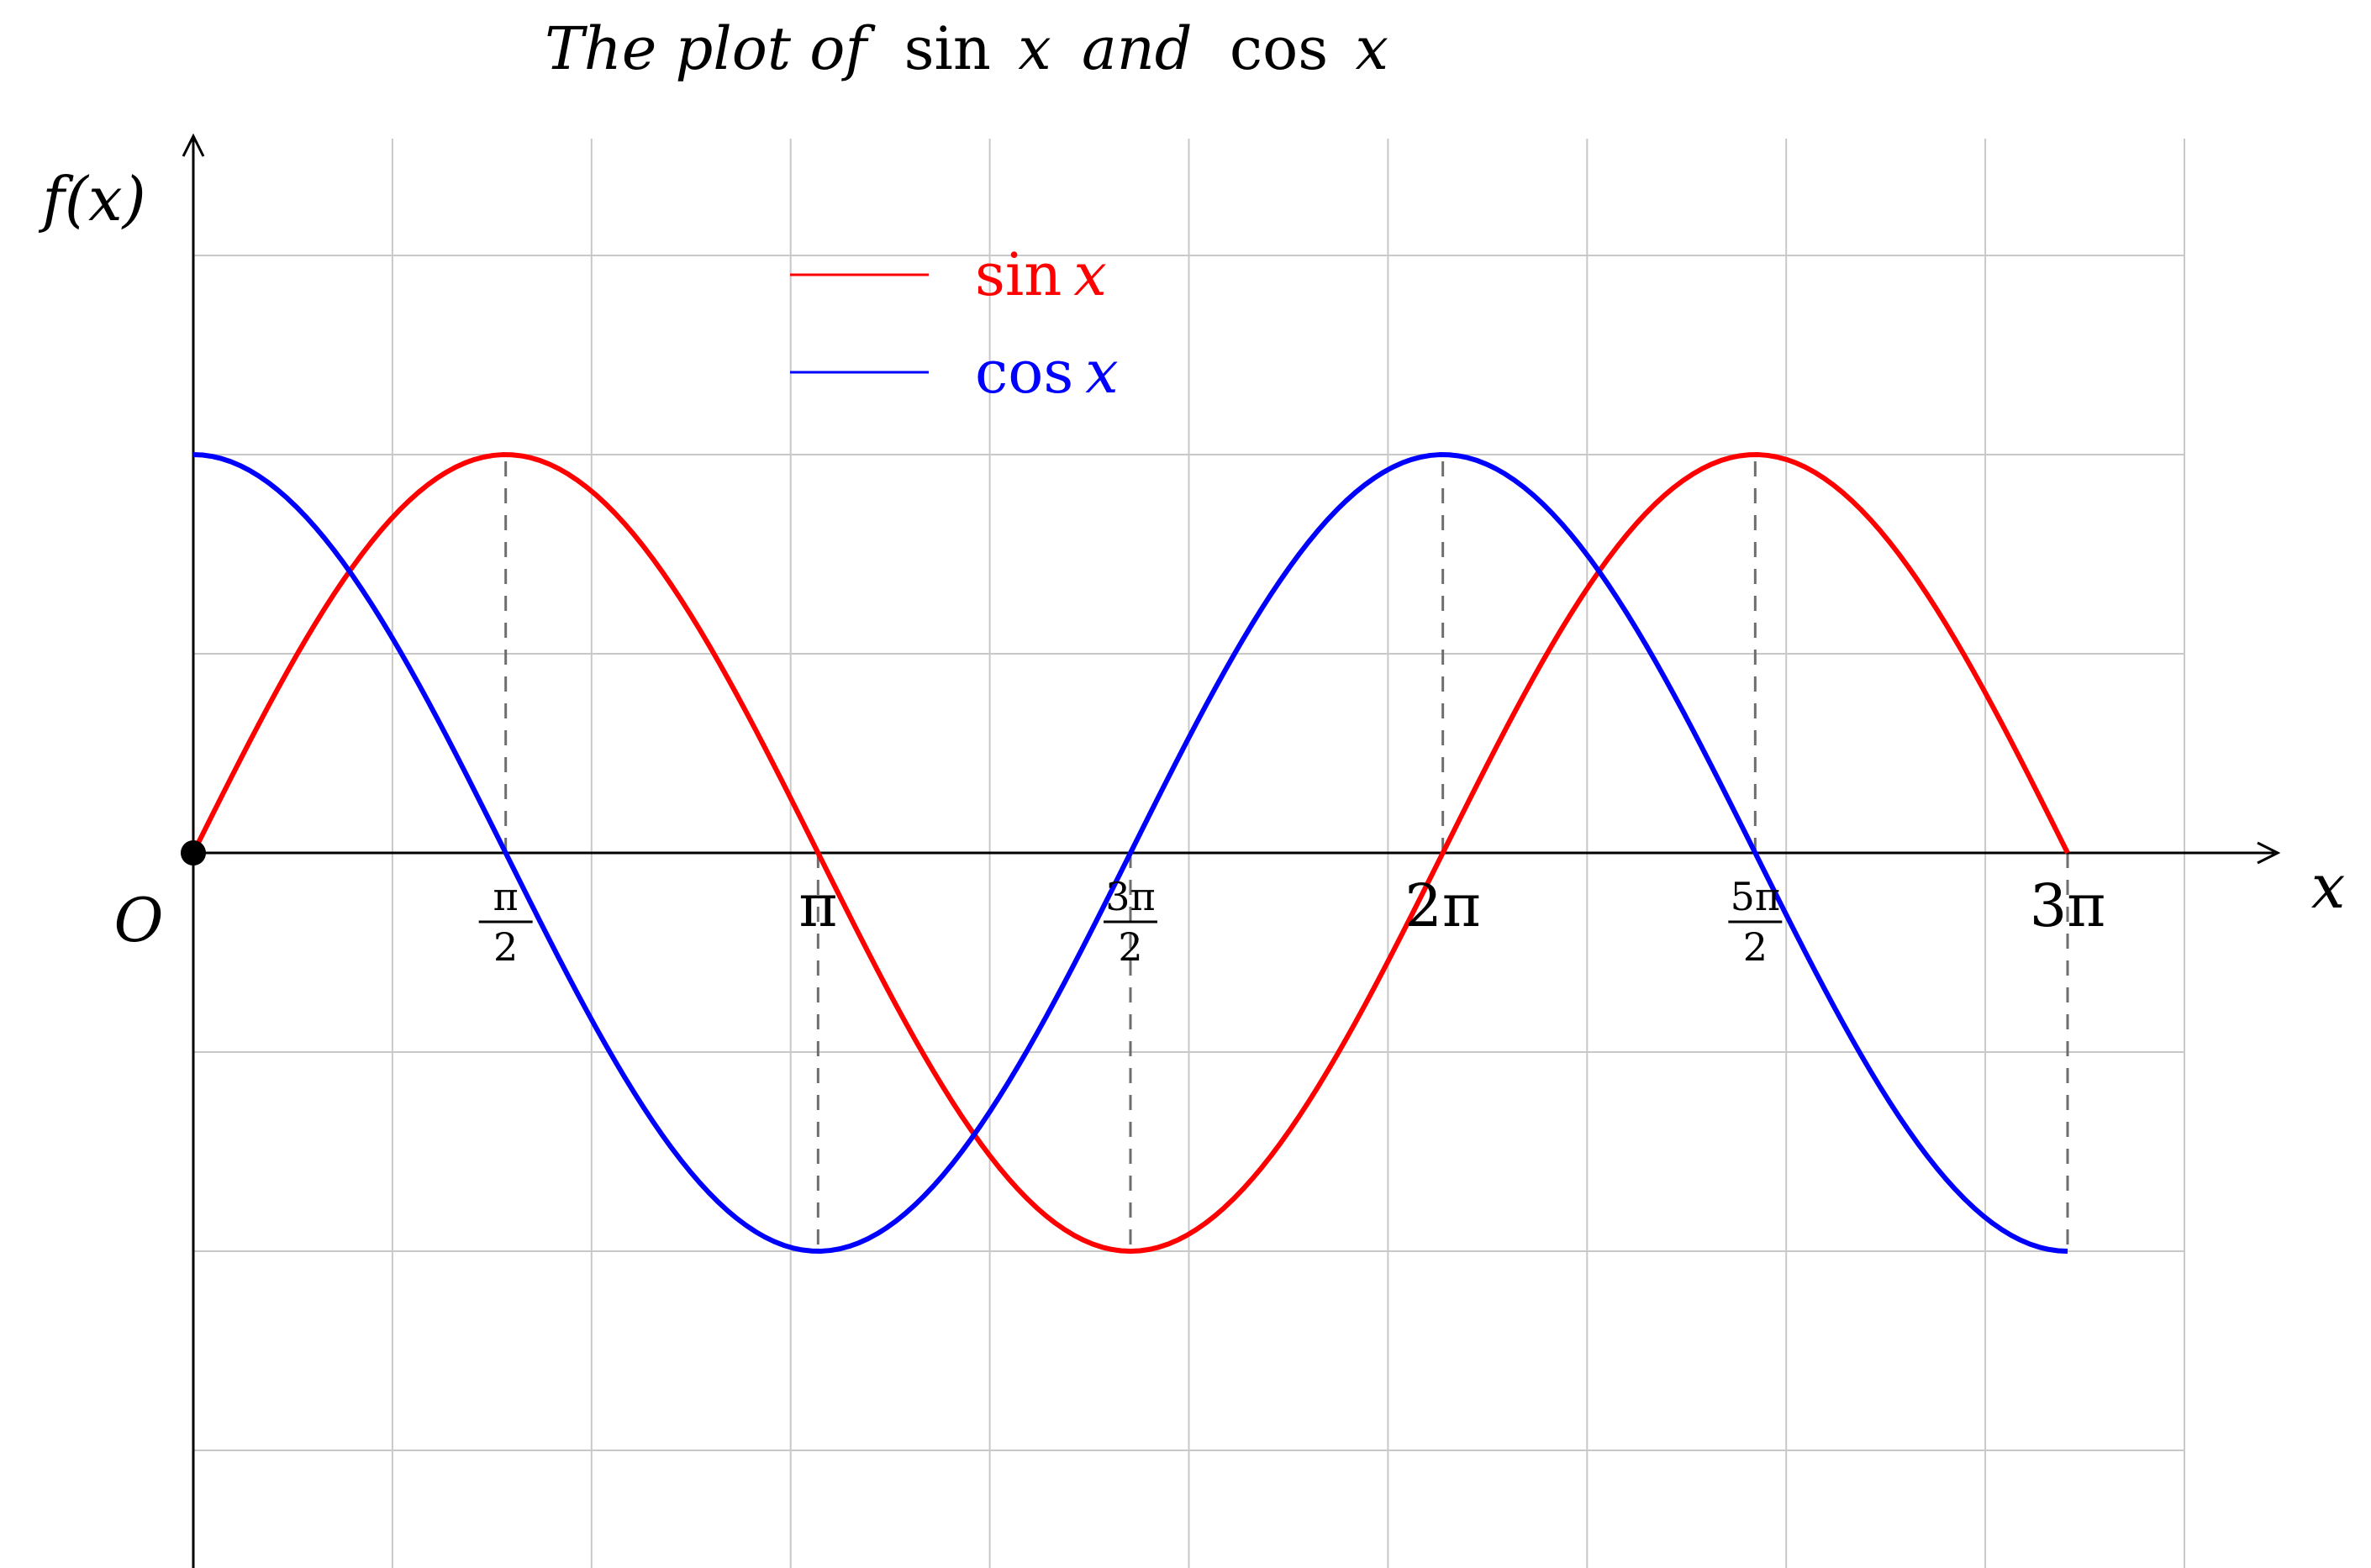 The height and width of the screenshot is (1568, 2371). I want to click on legend-label-sin: sin x, so click(1041, 274).